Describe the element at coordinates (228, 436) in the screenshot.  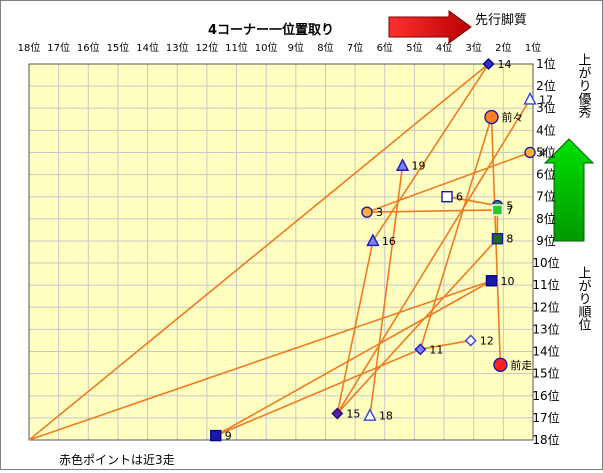
I see `point-label: 9` at that location.